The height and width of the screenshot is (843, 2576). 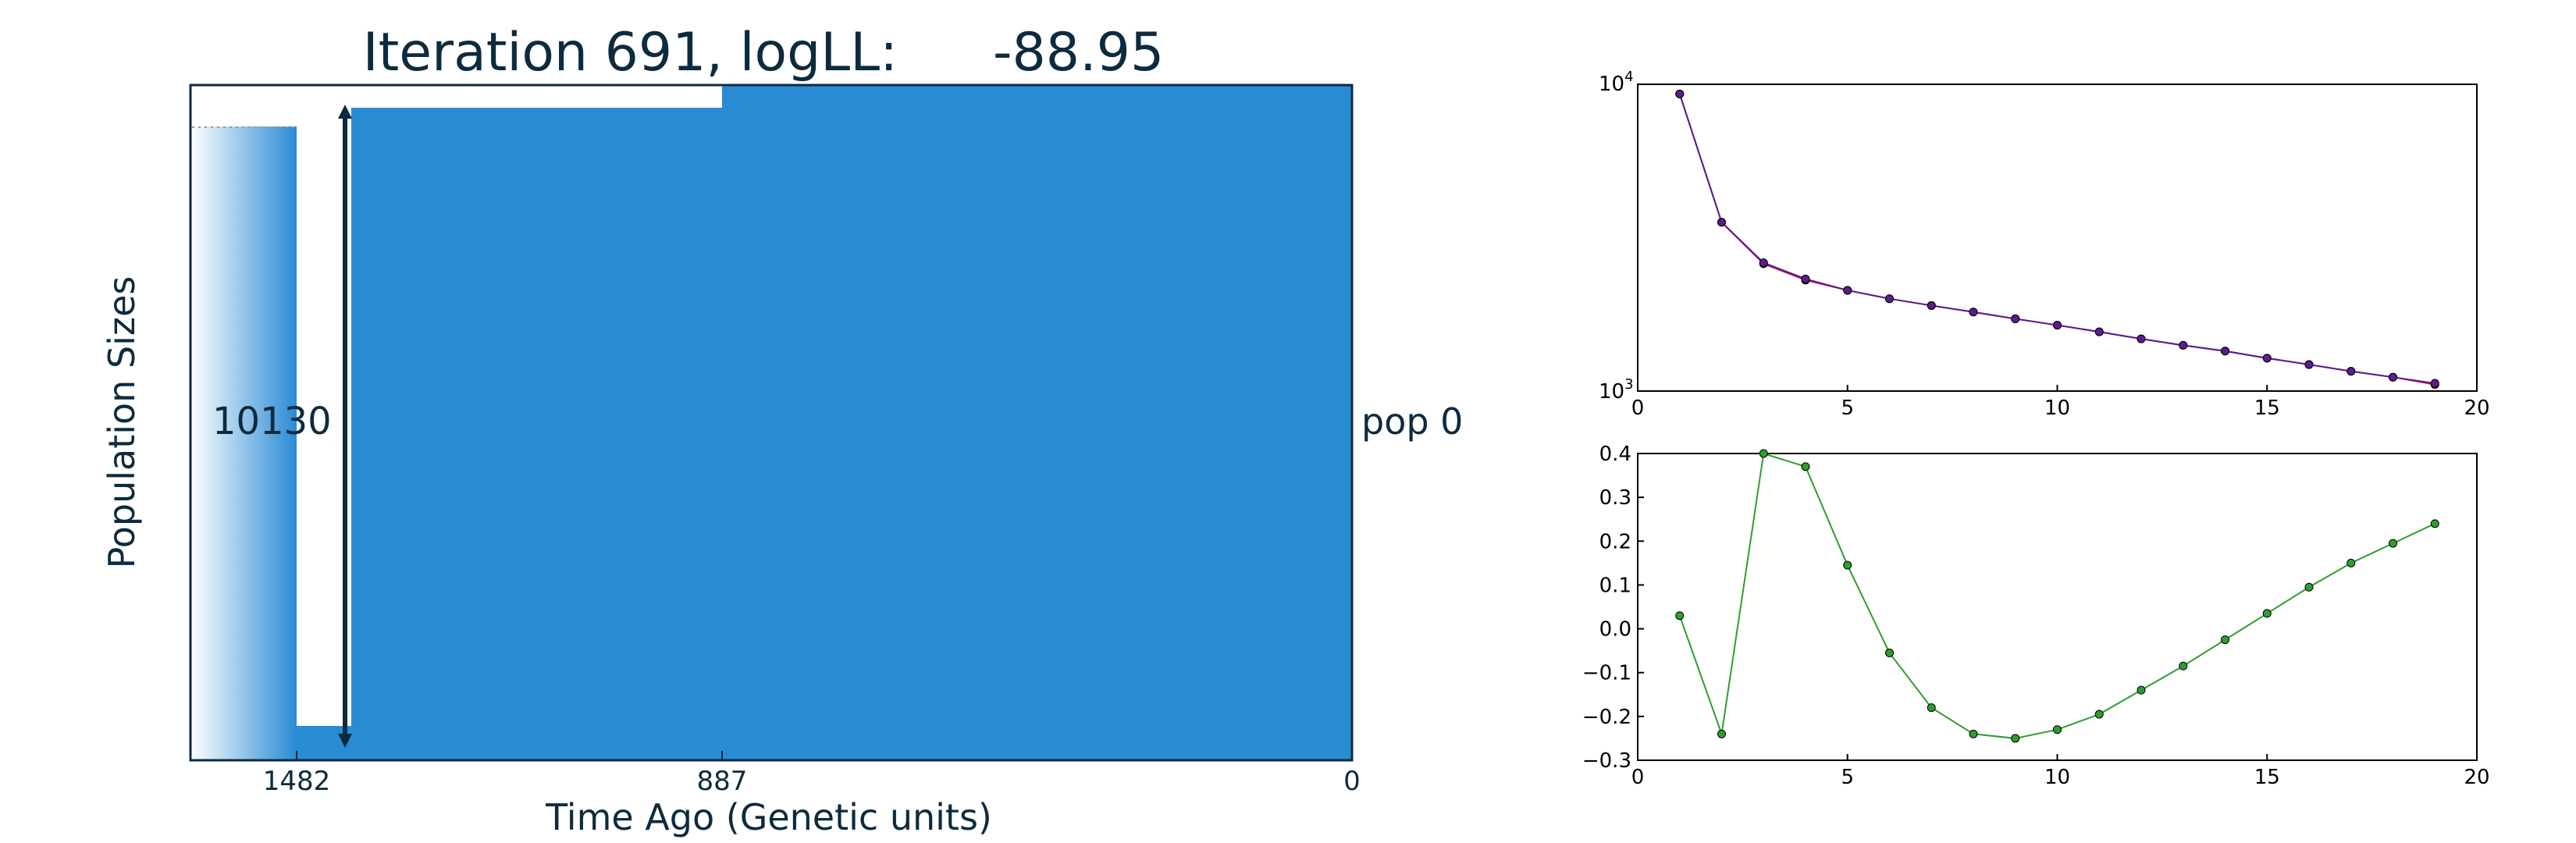 I want to click on y-tick-label: 0.3, so click(x=1615, y=498).